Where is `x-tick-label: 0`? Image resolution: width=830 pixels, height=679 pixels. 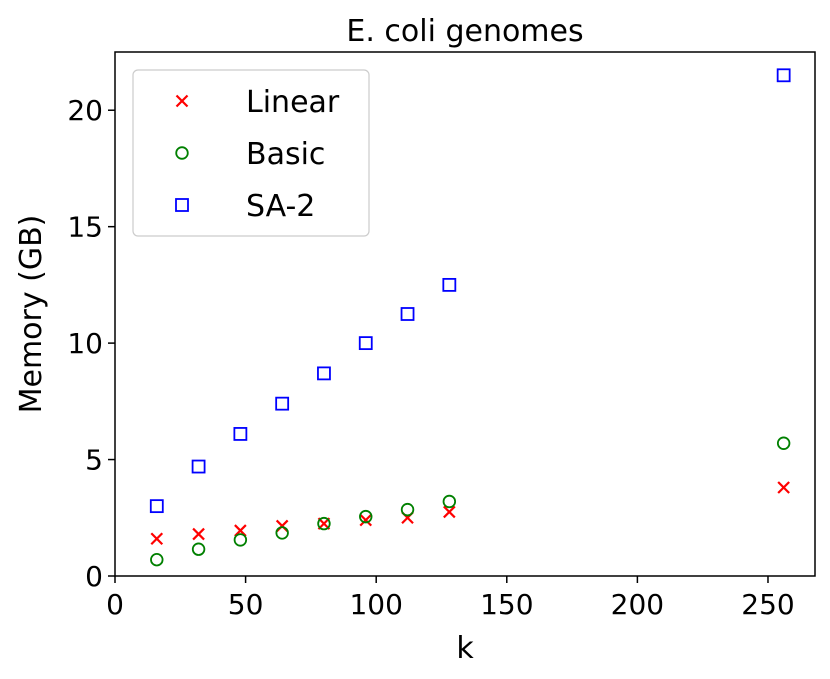 x-tick-label: 0 is located at coordinates (115, 604).